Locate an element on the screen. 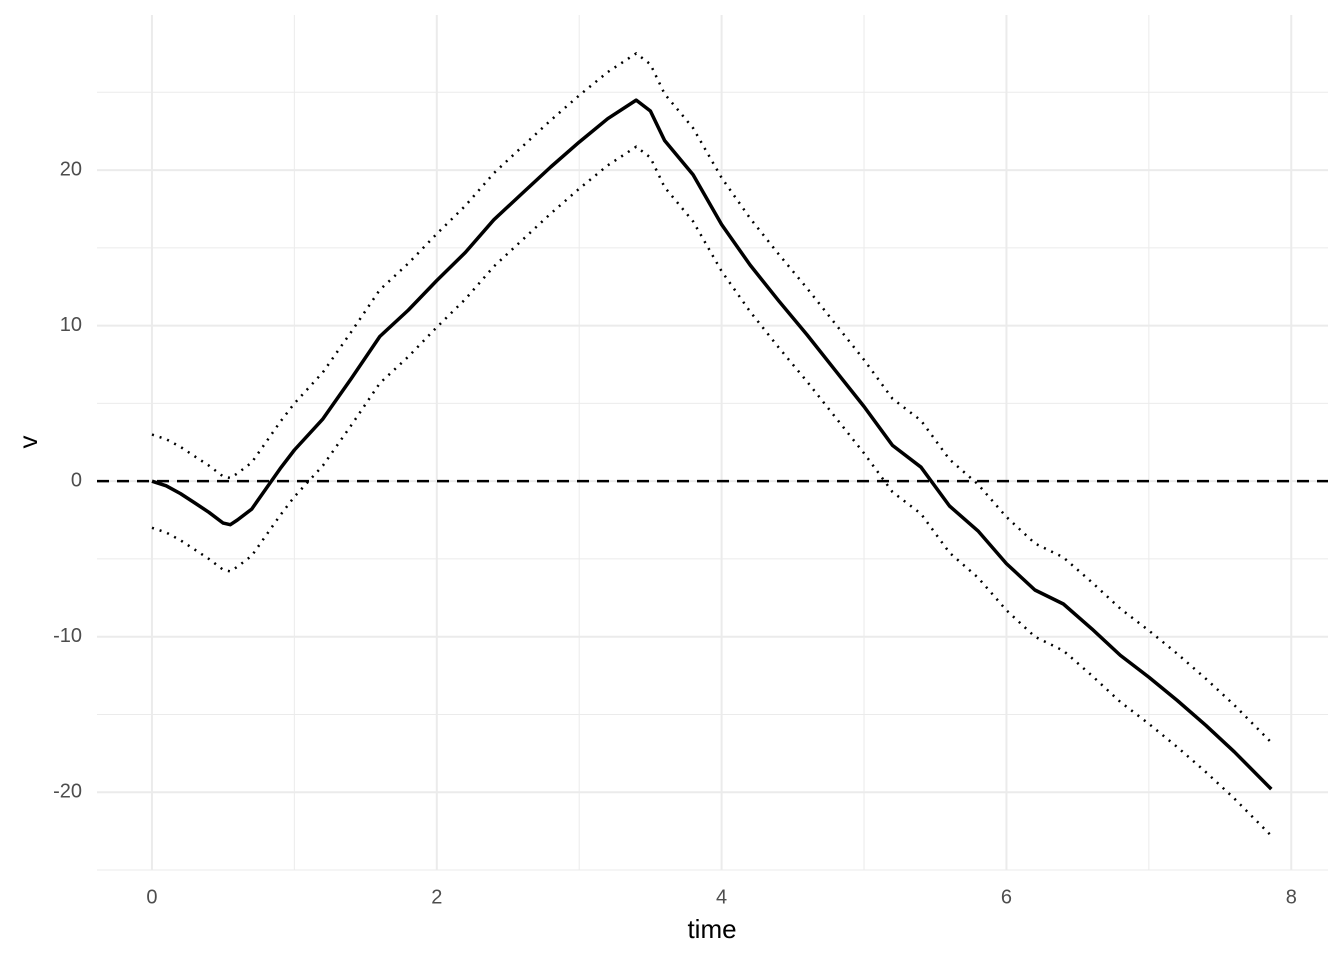  x-tick-label: 2 is located at coordinates (436, 897).